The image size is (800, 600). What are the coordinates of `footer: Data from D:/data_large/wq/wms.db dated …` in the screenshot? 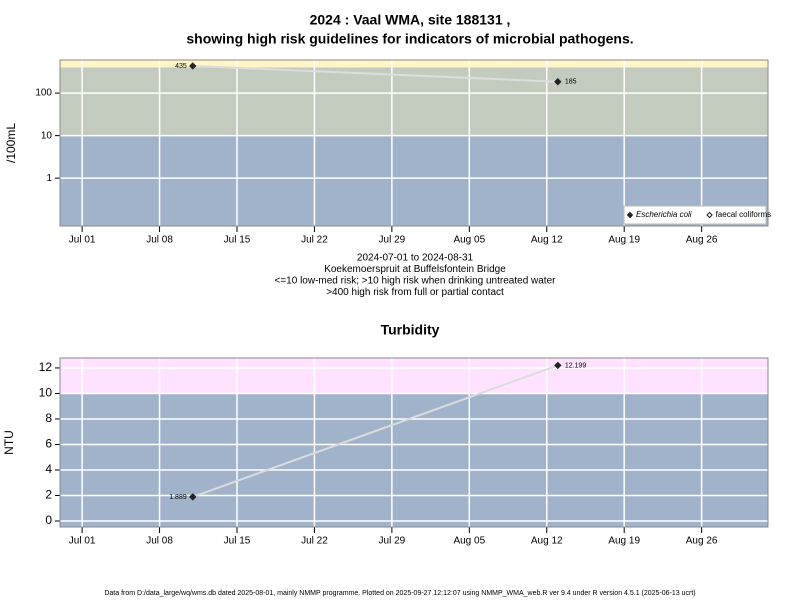 It's located at (399, 593).